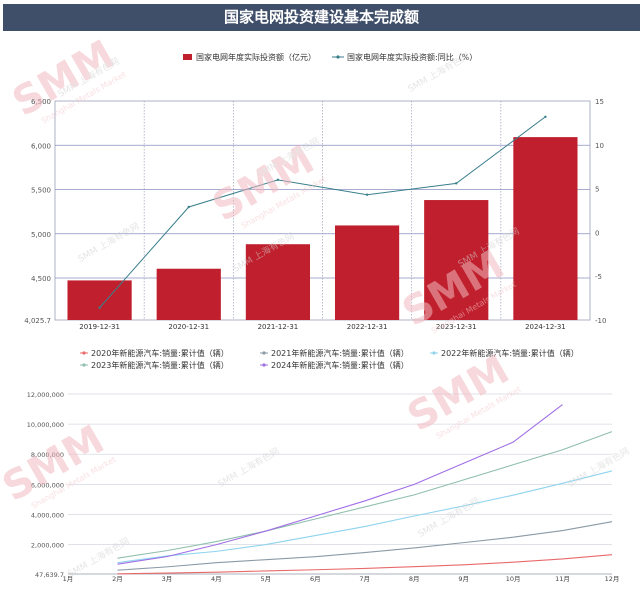  I want to click on y-tick-label: 12,000,000, so click(45, 395).